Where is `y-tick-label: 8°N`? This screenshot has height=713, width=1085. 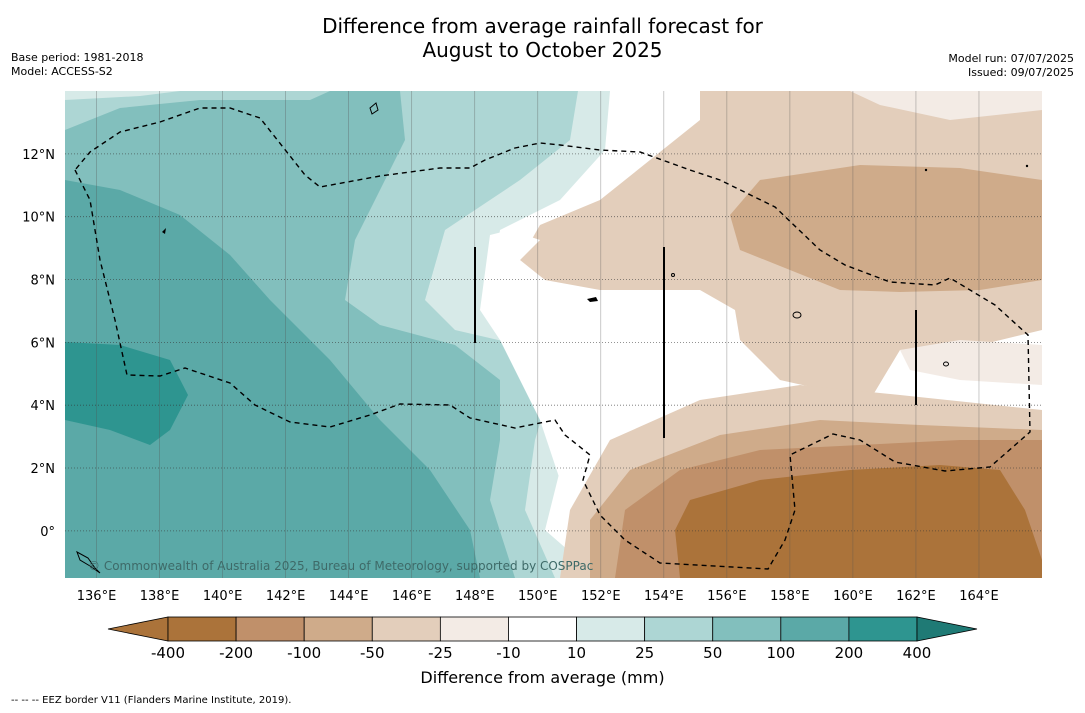 y-tick-label: 8°N is located at coordinates (43, 281).